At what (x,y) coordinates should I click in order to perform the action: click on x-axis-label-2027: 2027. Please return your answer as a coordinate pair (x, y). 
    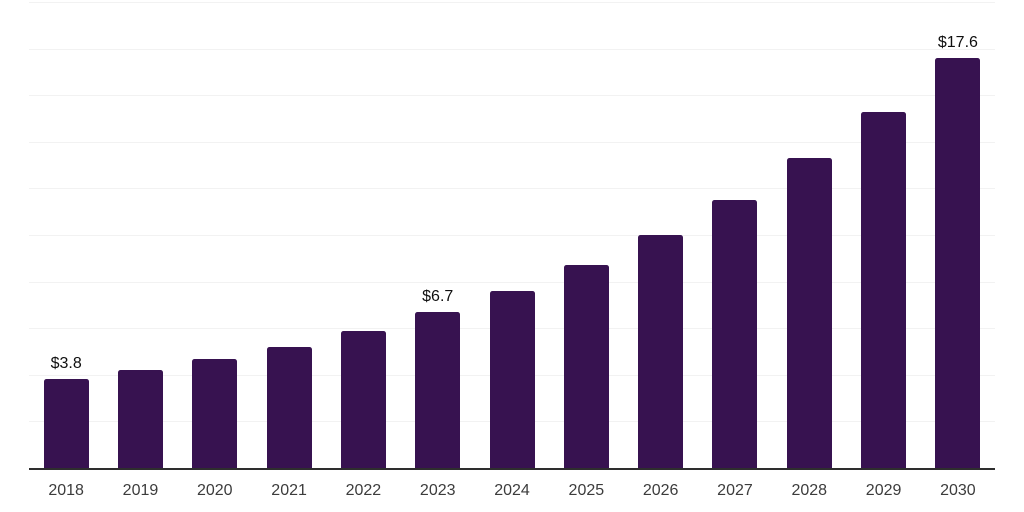
    Looking at the image, I should click on (735, 490).